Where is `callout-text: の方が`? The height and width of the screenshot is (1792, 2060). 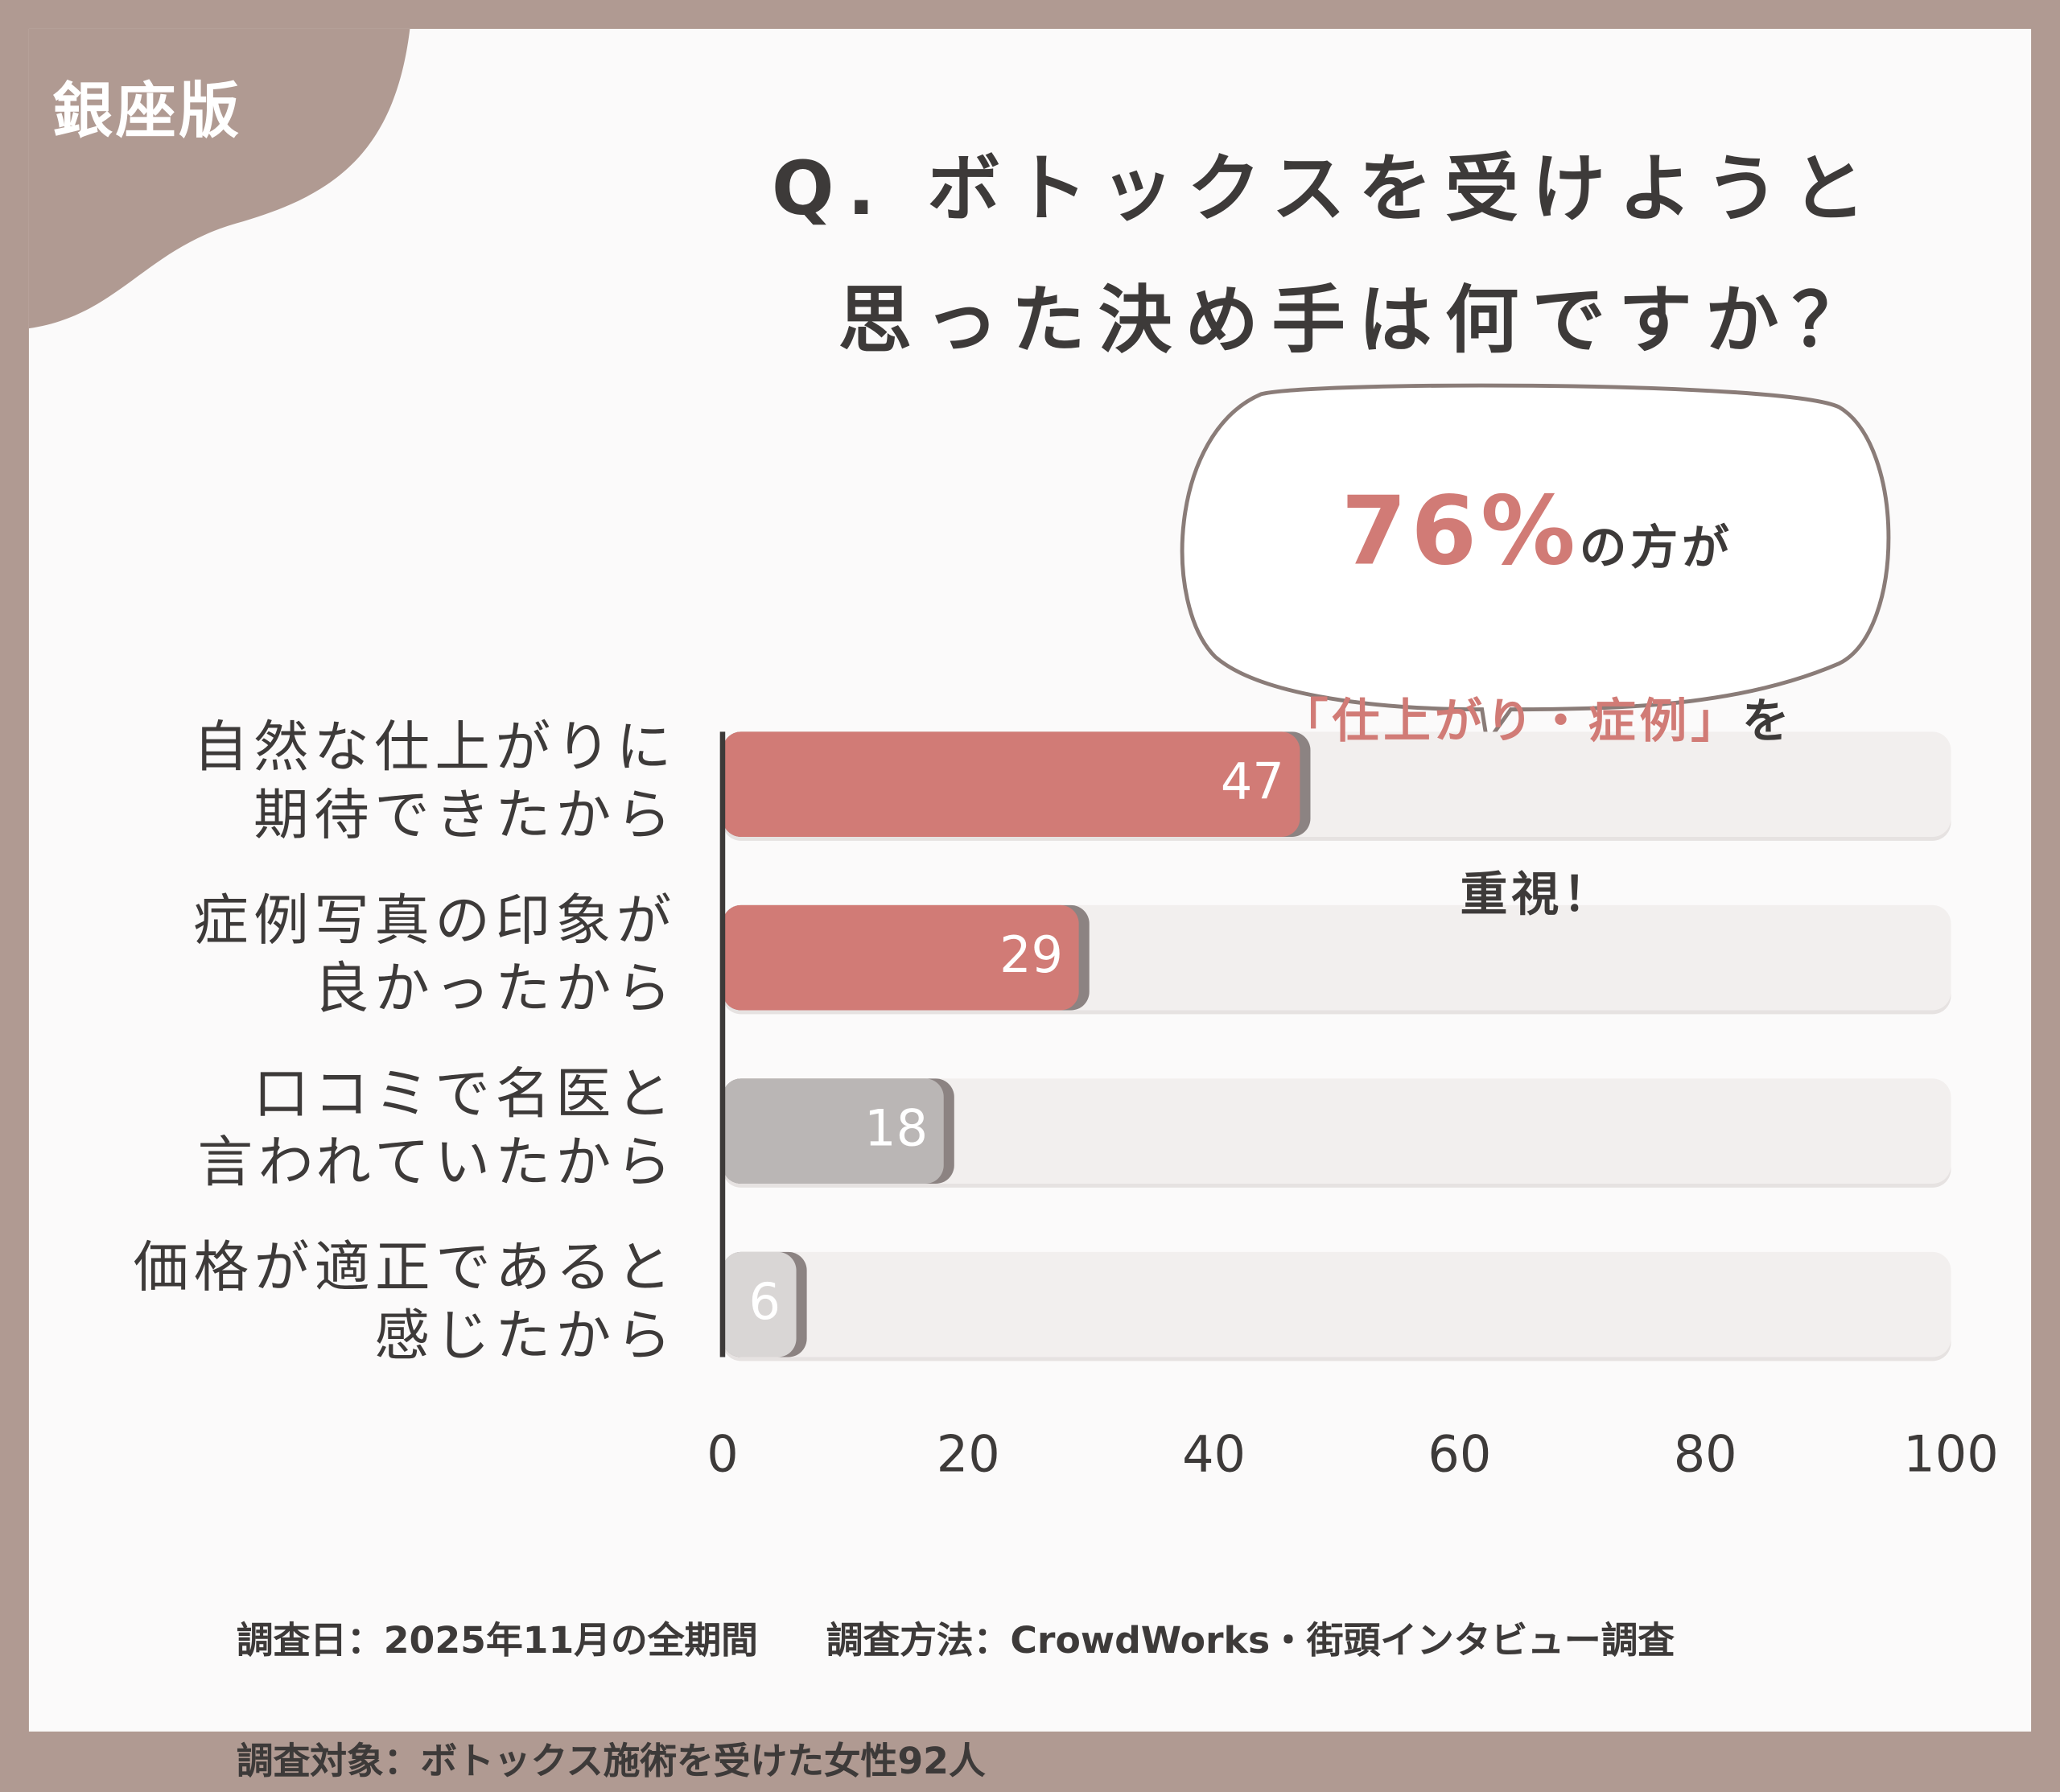 callout-text: の方が is located at coordinates (1656, 548).